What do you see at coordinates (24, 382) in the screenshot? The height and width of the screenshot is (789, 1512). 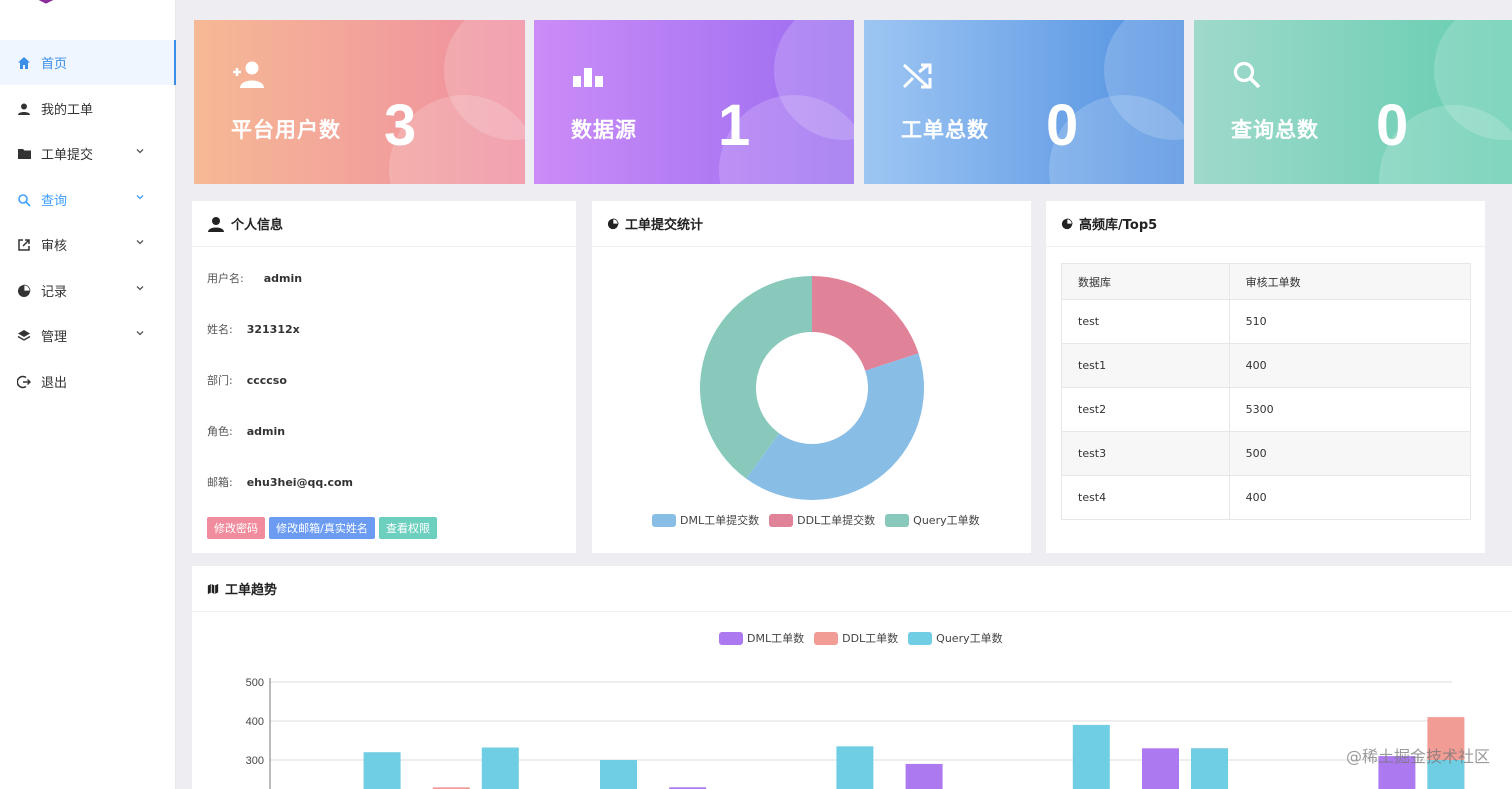 I see `logout-icon` at bounding box center [24, 382].